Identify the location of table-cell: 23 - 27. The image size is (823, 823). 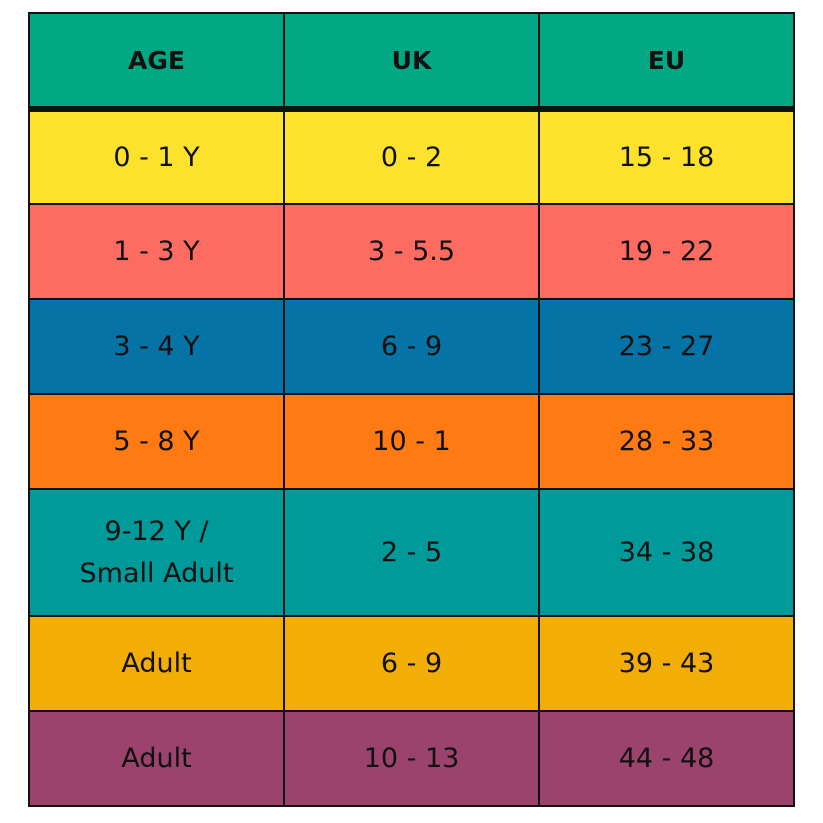
(666, 346).